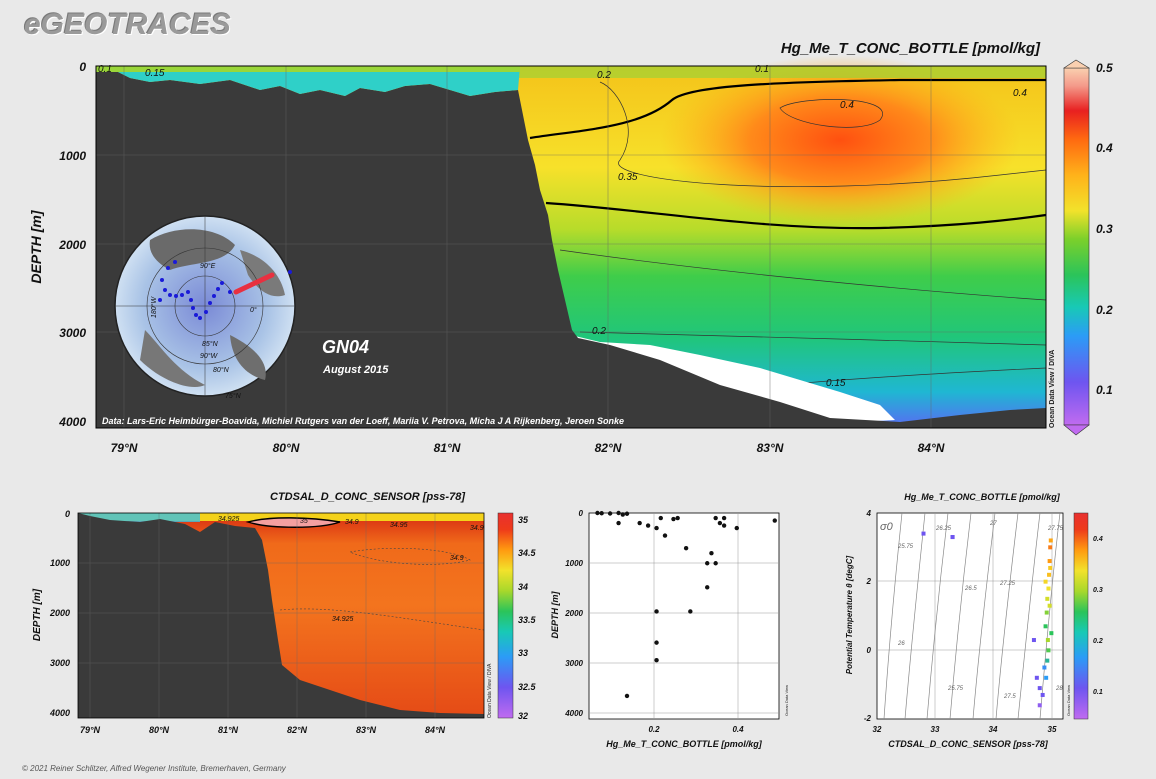 Image resolution: width=1156 pixels, height=779 pixels. What do you see at coordinates (1088, 616) in the screenshot?
I see `ts-colorbar: 0.4 0.3 0.2 0.1` at bounding box center [1088, 616].